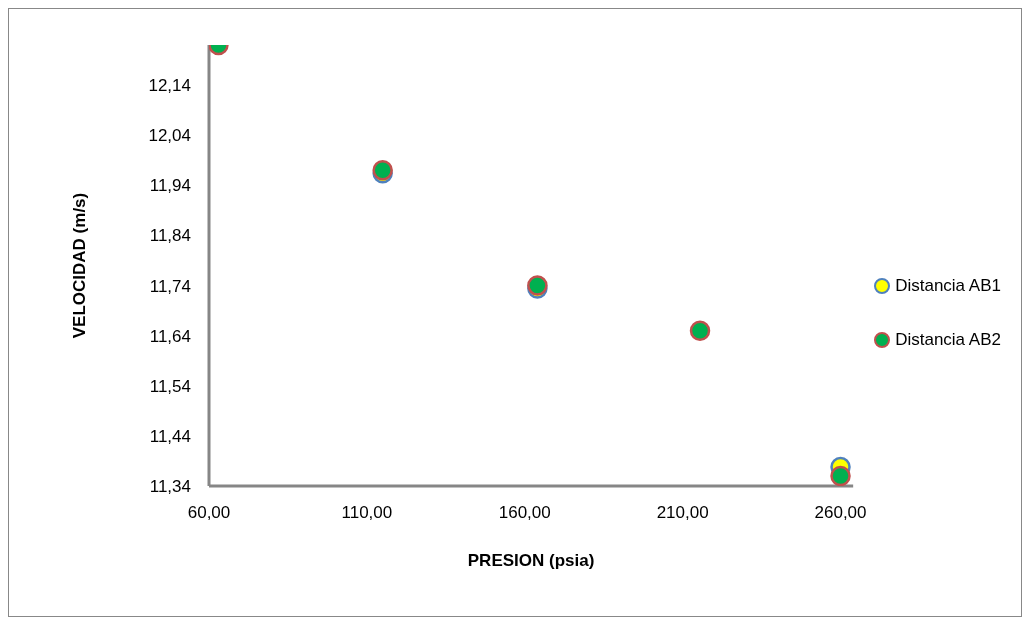 The width and height of the screenshot is (1030, 625). What do you see at coordinates (170, 286) in the screenshot?
I see `y-tick-label: 11,74` at bounding box center [170, 286].